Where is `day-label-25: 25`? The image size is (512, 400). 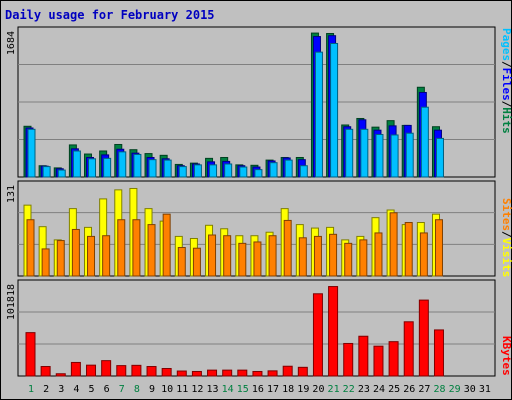 day-label-25: 25 is located at coordinates (394, 389).